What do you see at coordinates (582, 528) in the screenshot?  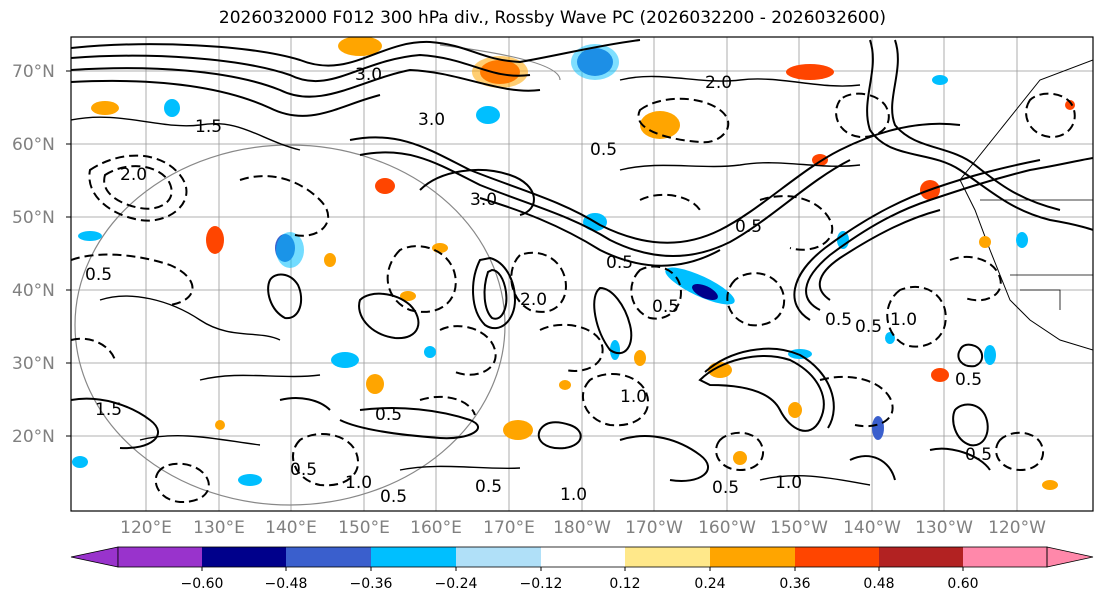 I see `lon-label-180w: 180°W` at bounding box center [582, 528].